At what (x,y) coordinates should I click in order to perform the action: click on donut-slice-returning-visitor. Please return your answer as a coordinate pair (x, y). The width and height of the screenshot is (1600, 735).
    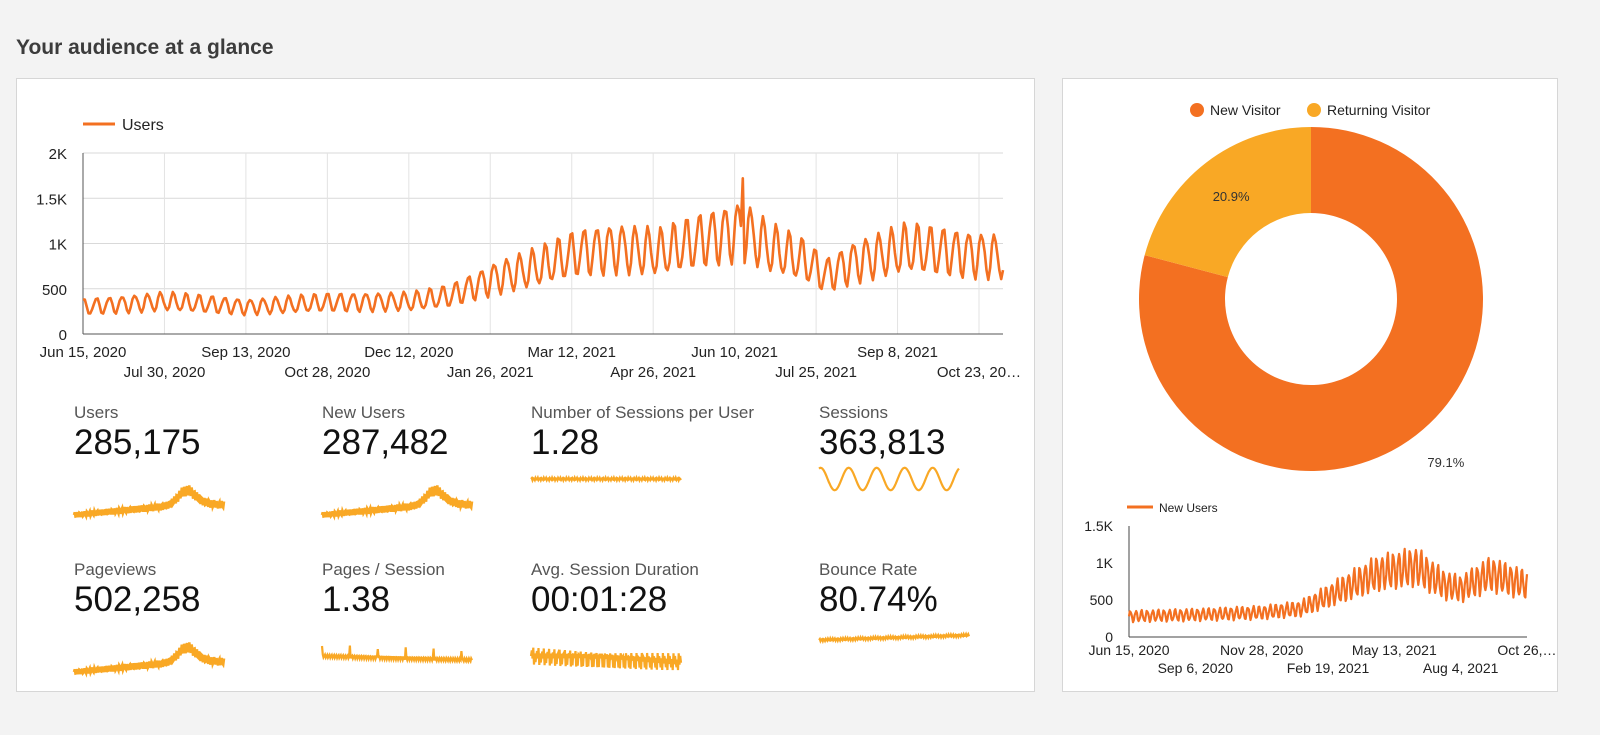
    Looking at the image, I should click on (1227, 202).